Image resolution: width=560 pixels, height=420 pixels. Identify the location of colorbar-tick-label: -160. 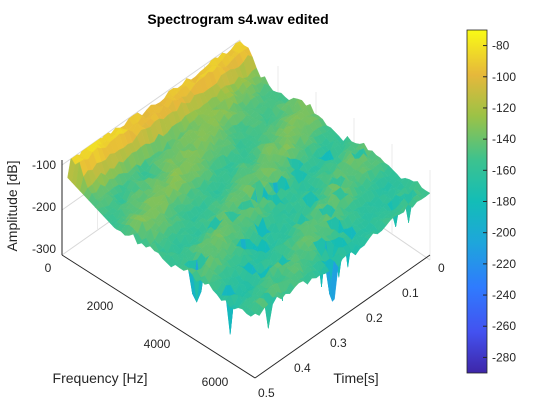
(504, 170).